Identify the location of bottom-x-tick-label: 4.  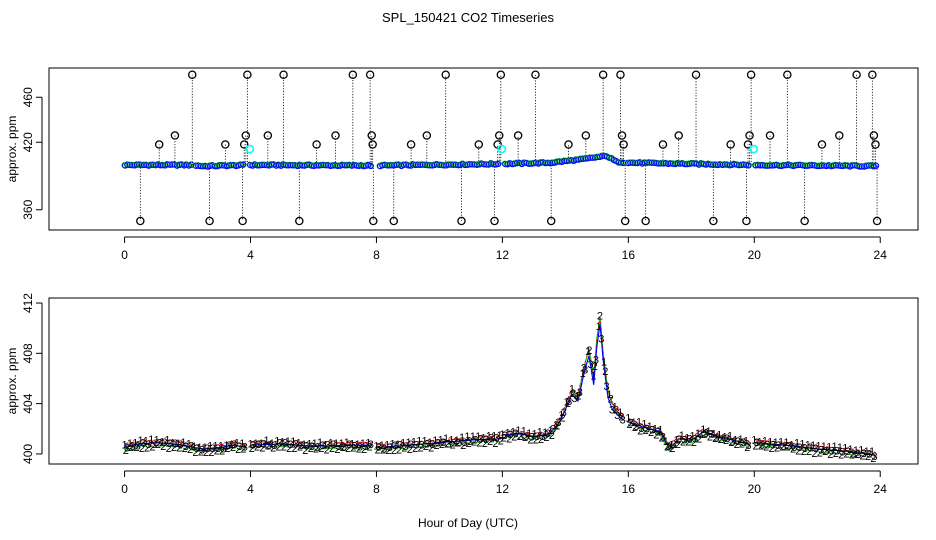
(250, 489).